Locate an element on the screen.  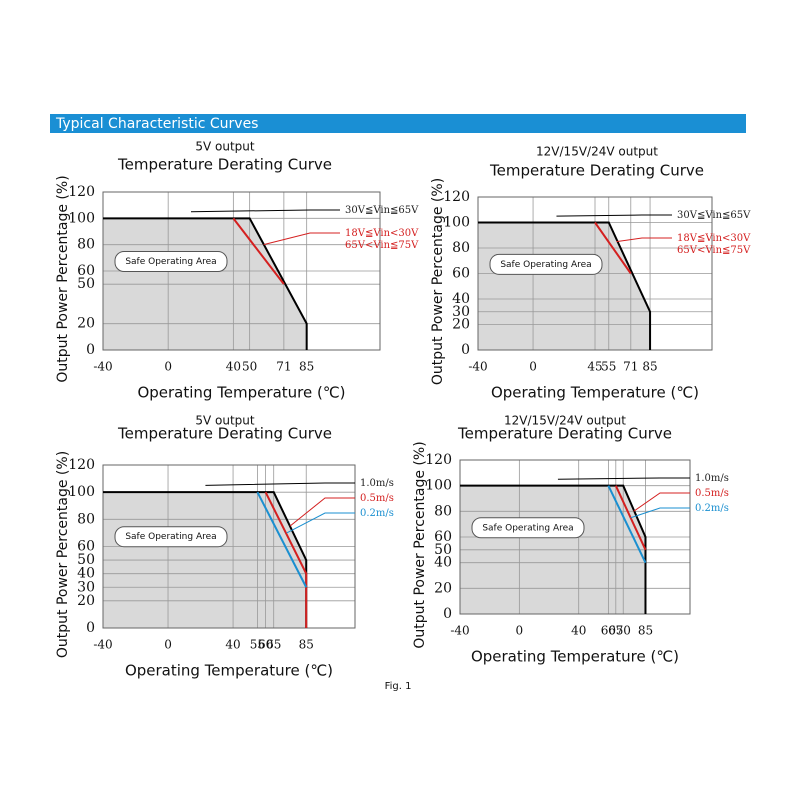
x-tick-label: 55 is located at coordinates (257, 645).